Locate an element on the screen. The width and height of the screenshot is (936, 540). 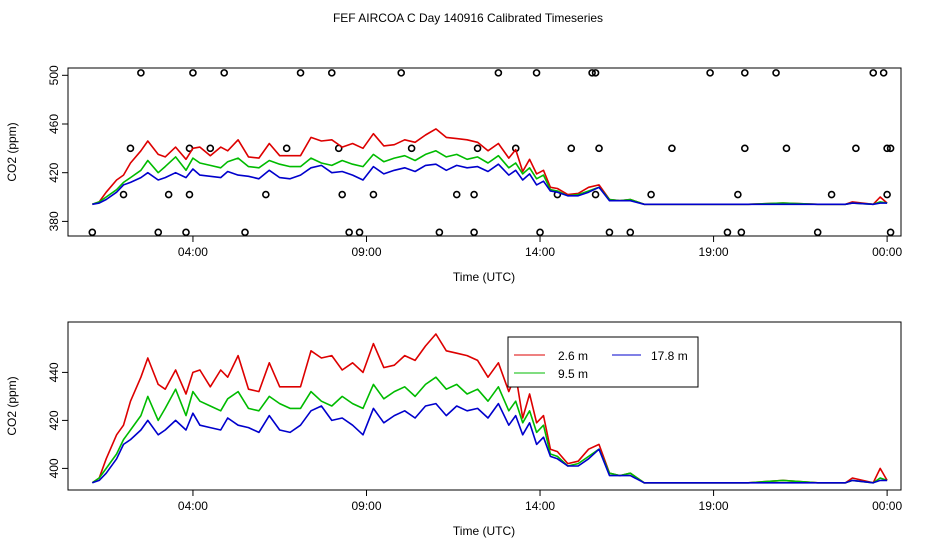
legend-label-2-6m: 2.6 m is located at coordinates (573, 356).